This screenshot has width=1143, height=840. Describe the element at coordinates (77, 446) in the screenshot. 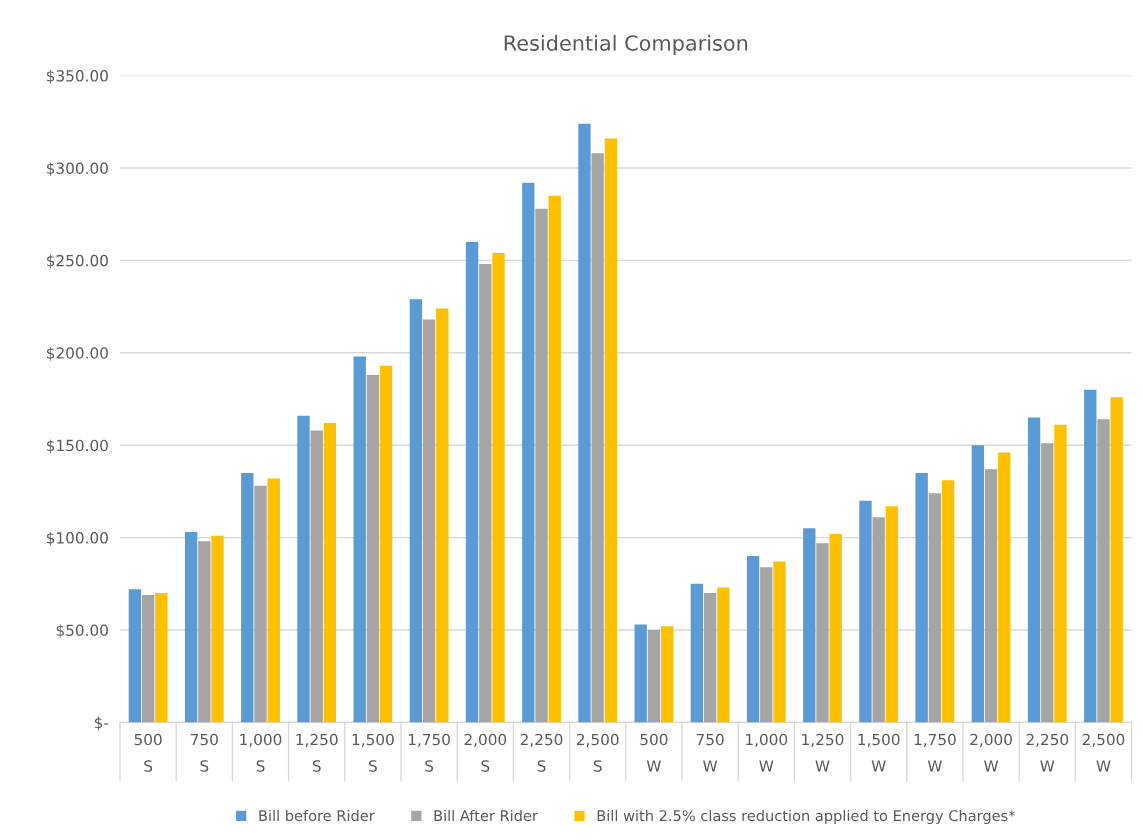

I see `y-tick-label: $150.00` at that location.